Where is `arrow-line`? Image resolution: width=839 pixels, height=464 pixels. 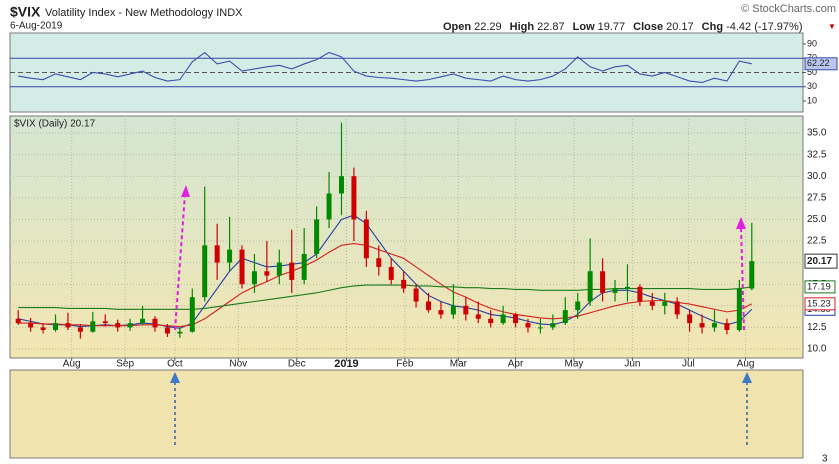
arrow-line is located at coordinates (742, 278).